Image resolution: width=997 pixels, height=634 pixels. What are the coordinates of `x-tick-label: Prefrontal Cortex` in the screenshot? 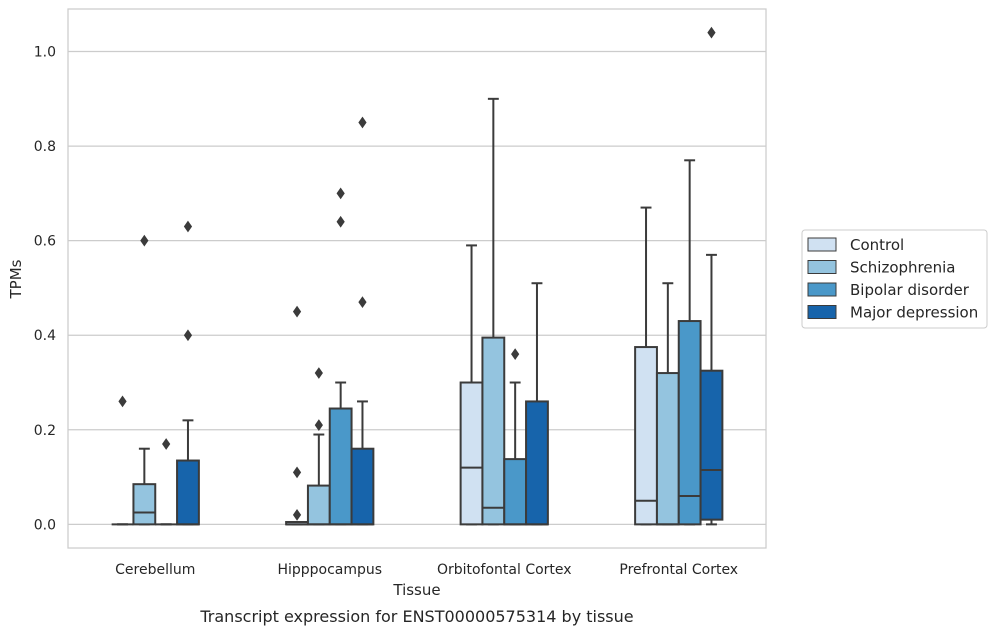 It's located at (678, 570).